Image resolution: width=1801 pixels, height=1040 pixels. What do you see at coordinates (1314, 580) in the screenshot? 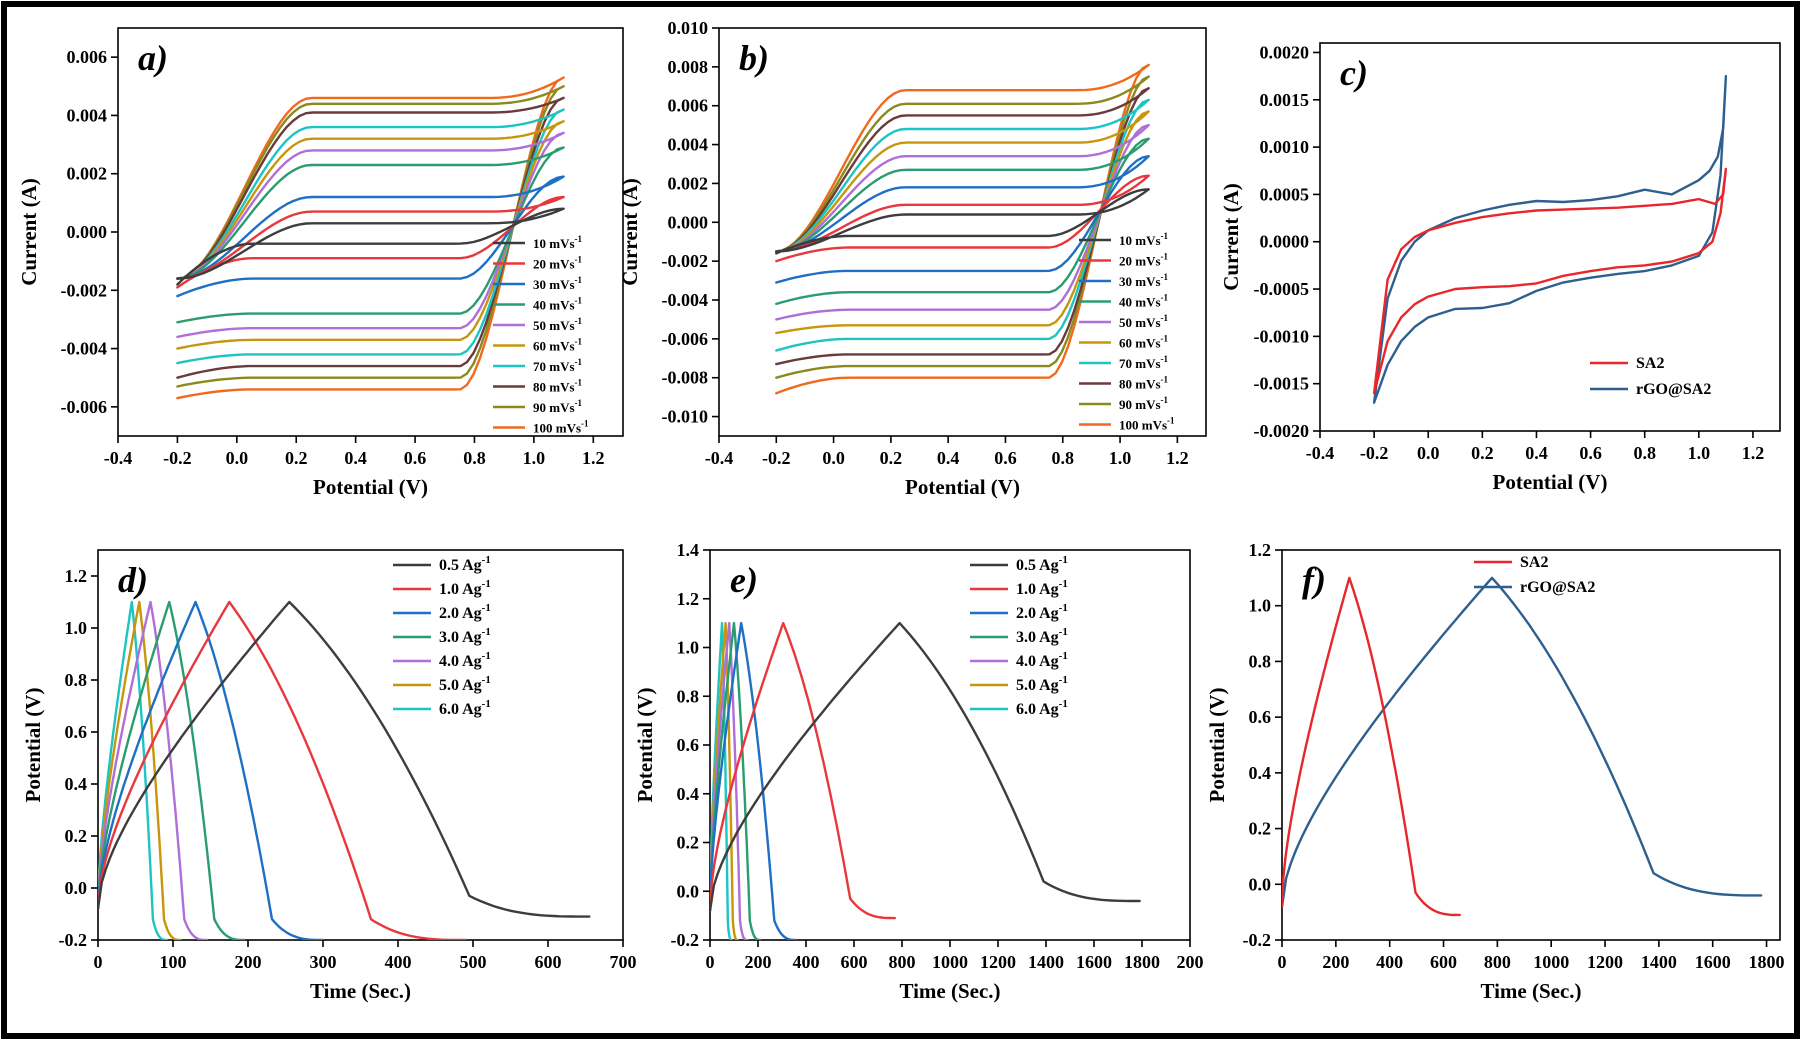
I see `panel-label: f)` at bounding box center [1314, 580].